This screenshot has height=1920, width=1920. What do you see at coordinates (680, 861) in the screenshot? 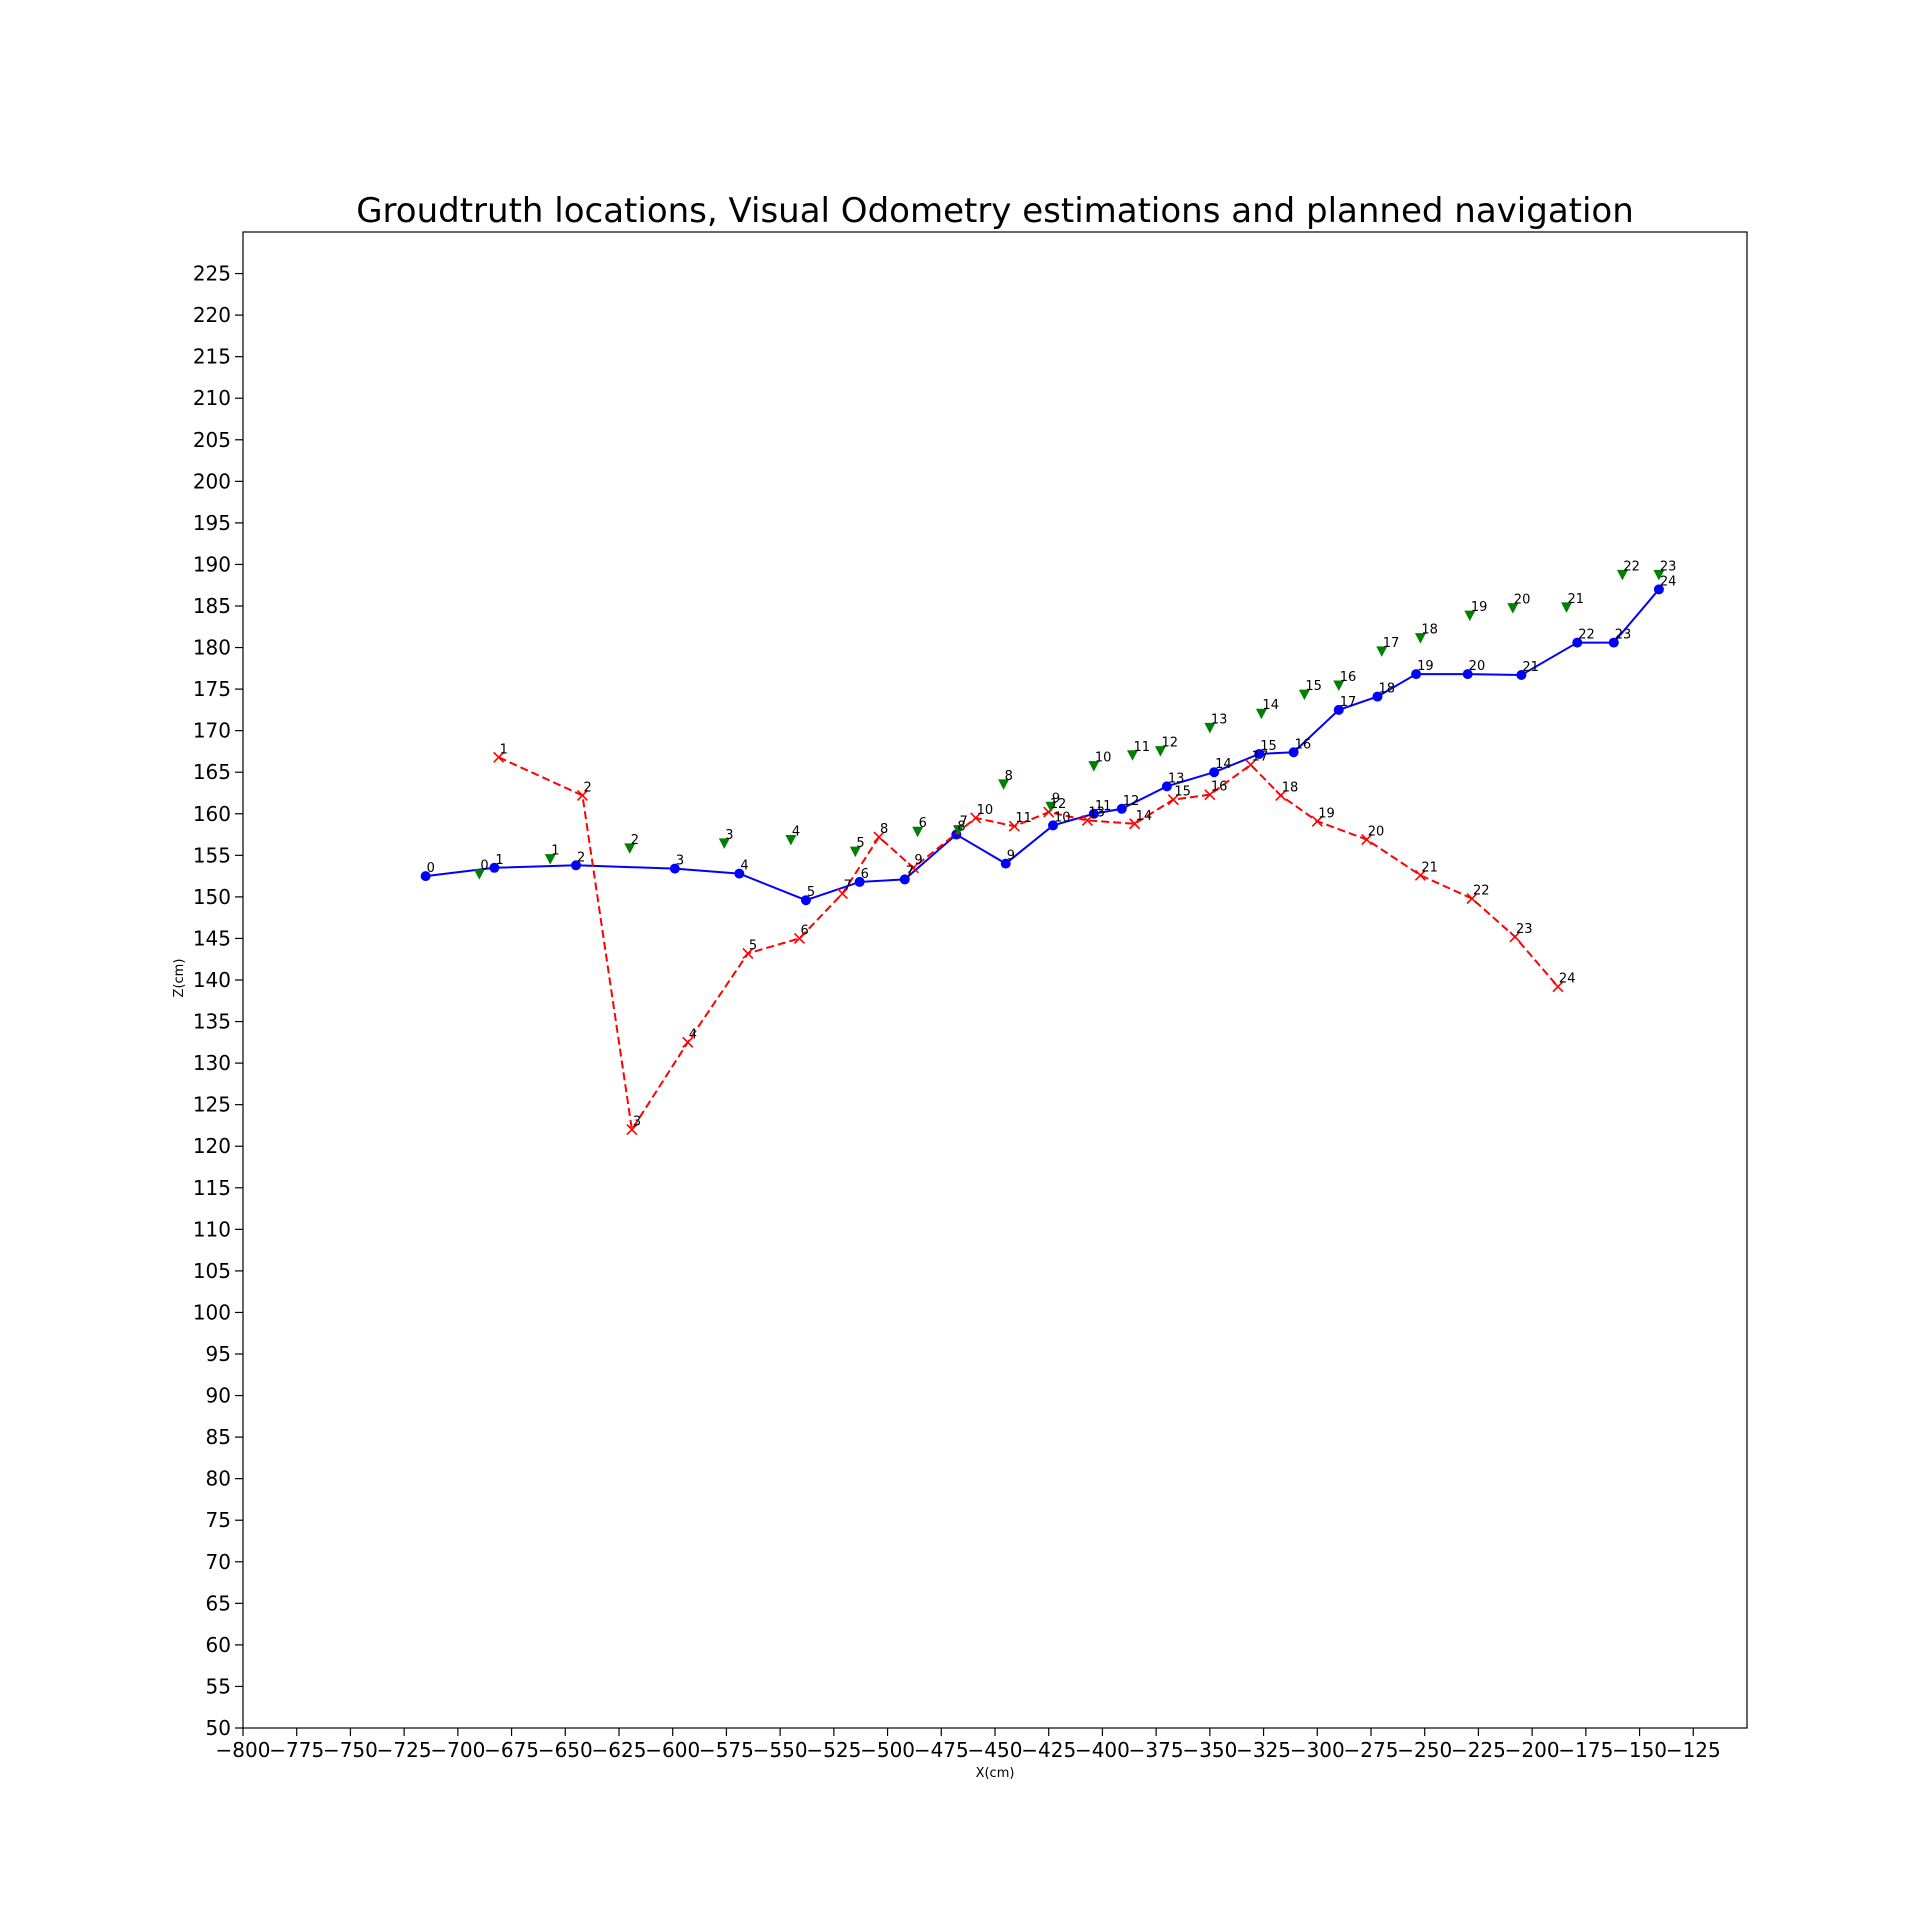
I see `groundtruth-point-label: 3` at bounding box center [680, 861].